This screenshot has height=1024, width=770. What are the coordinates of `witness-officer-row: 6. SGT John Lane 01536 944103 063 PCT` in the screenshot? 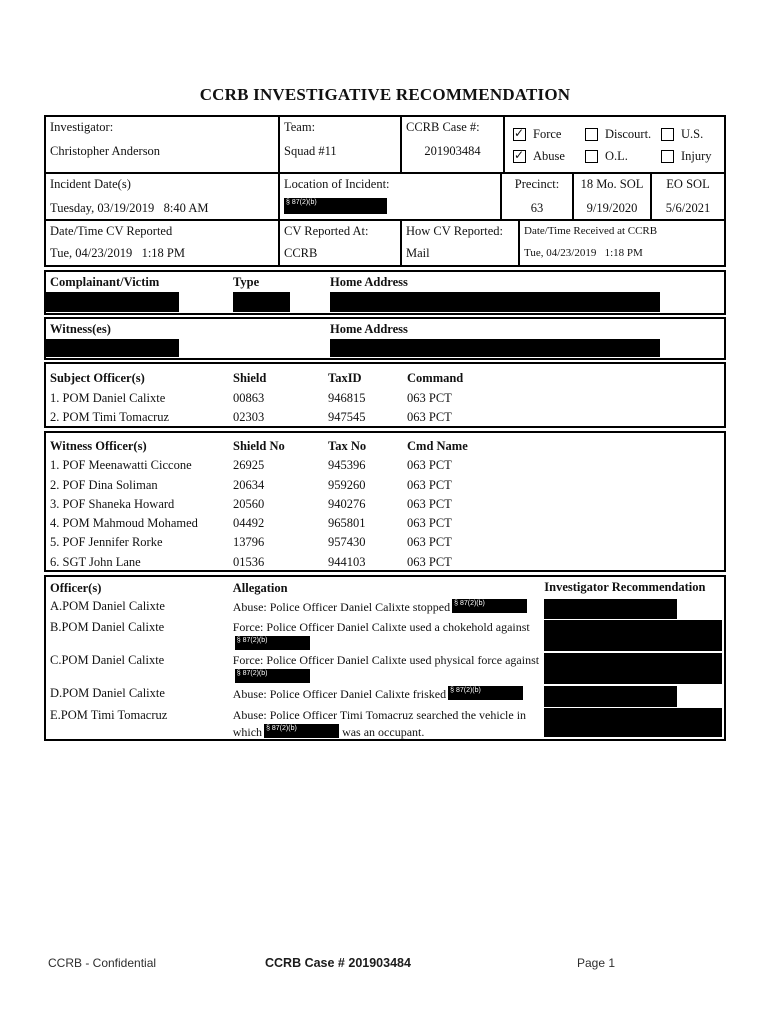 It's located at (385, 559).